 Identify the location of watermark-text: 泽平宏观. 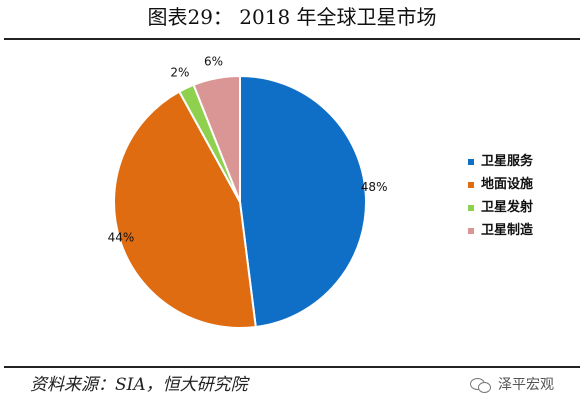
(526, 385).